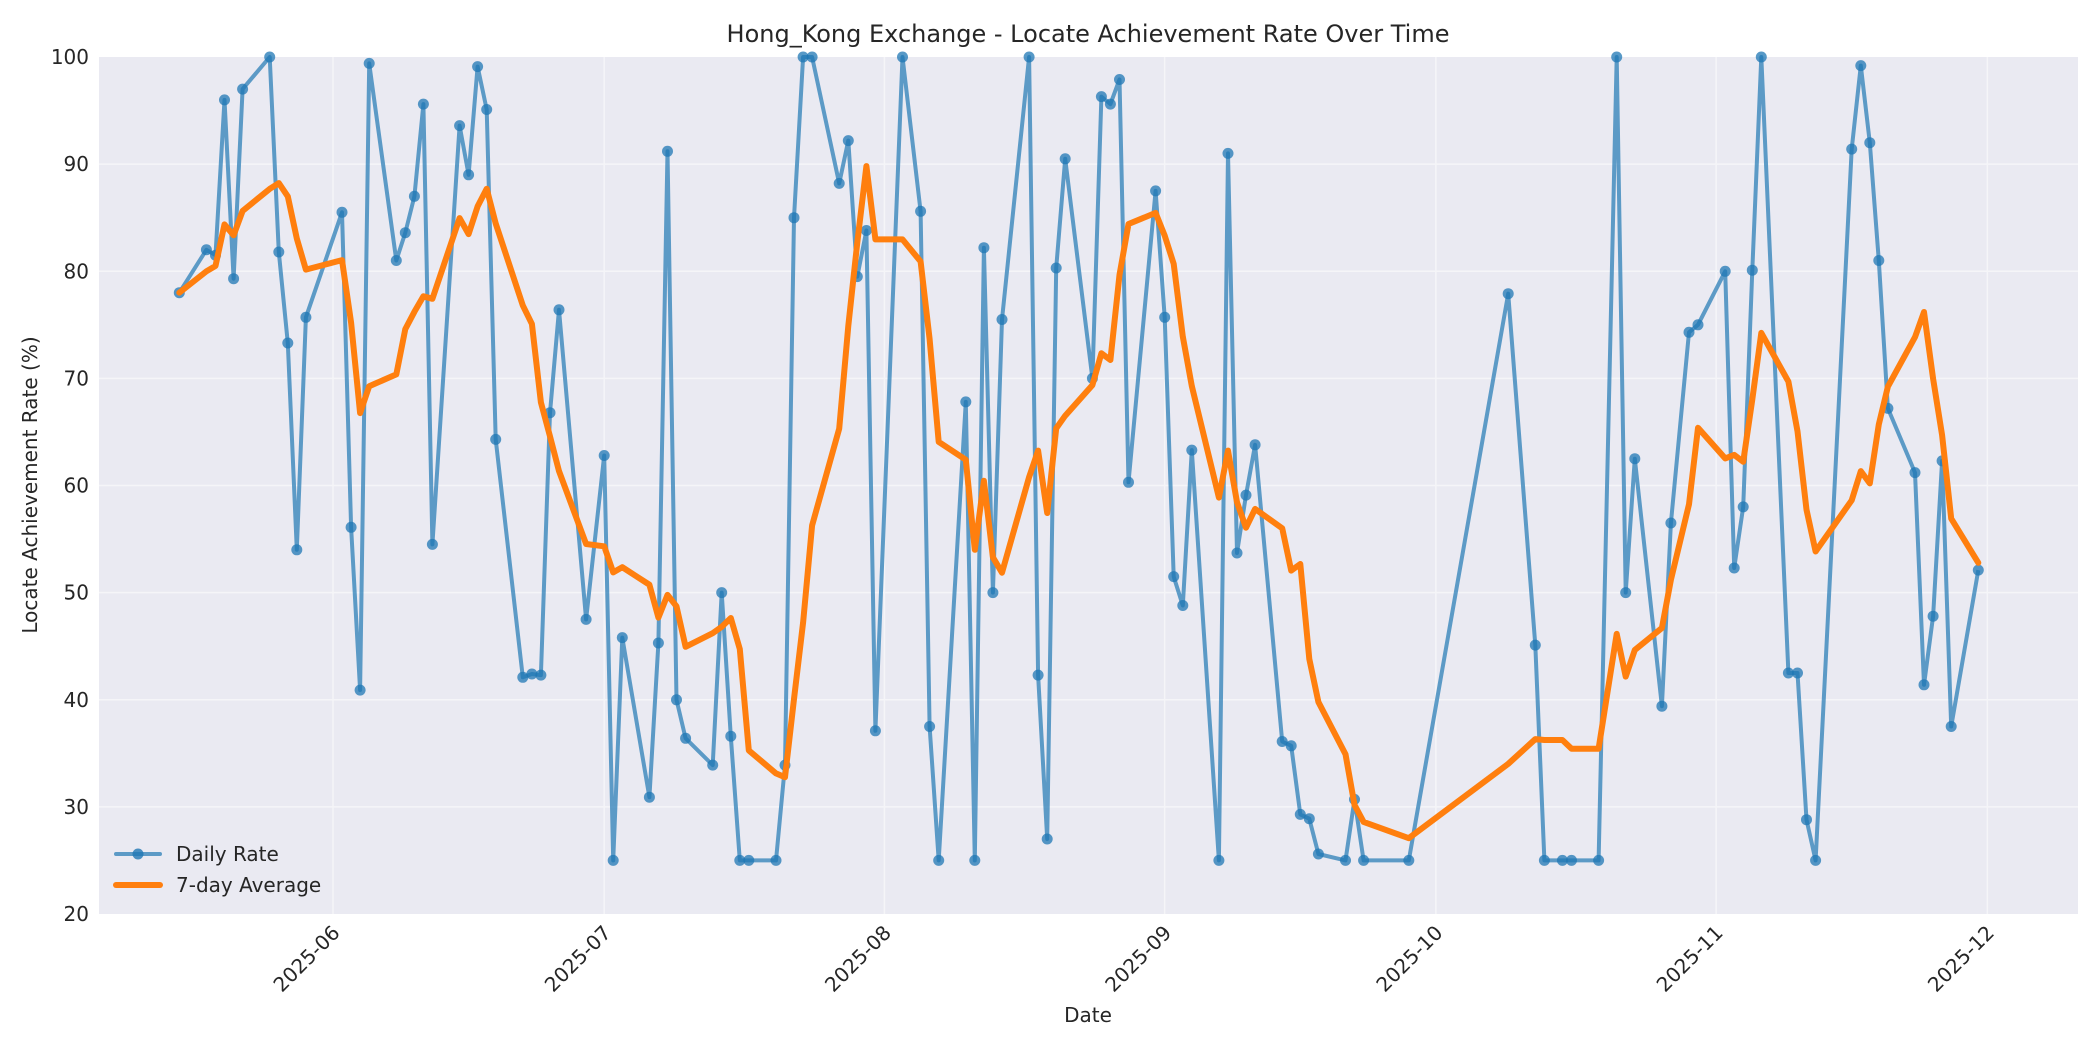  What do you see at coordinates (248, 885) in the screenshot?
I see `legend-label-7day-average: 7-day Average` at bounding box center [248, 885].